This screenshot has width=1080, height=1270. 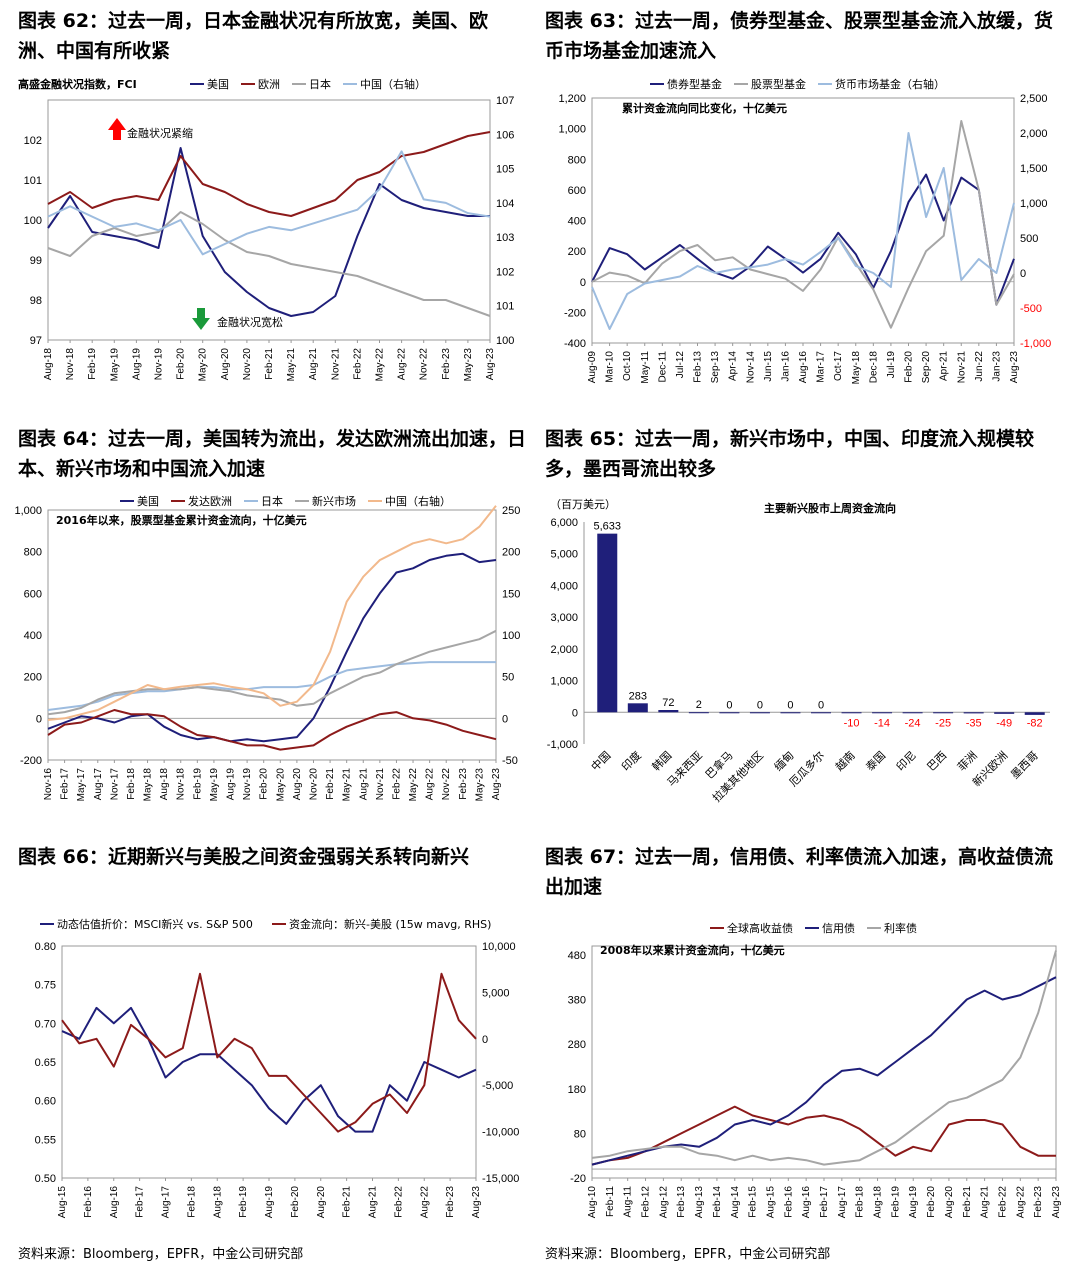 I want to click on x-tick-label: May-22, so click(x=413, y=785).